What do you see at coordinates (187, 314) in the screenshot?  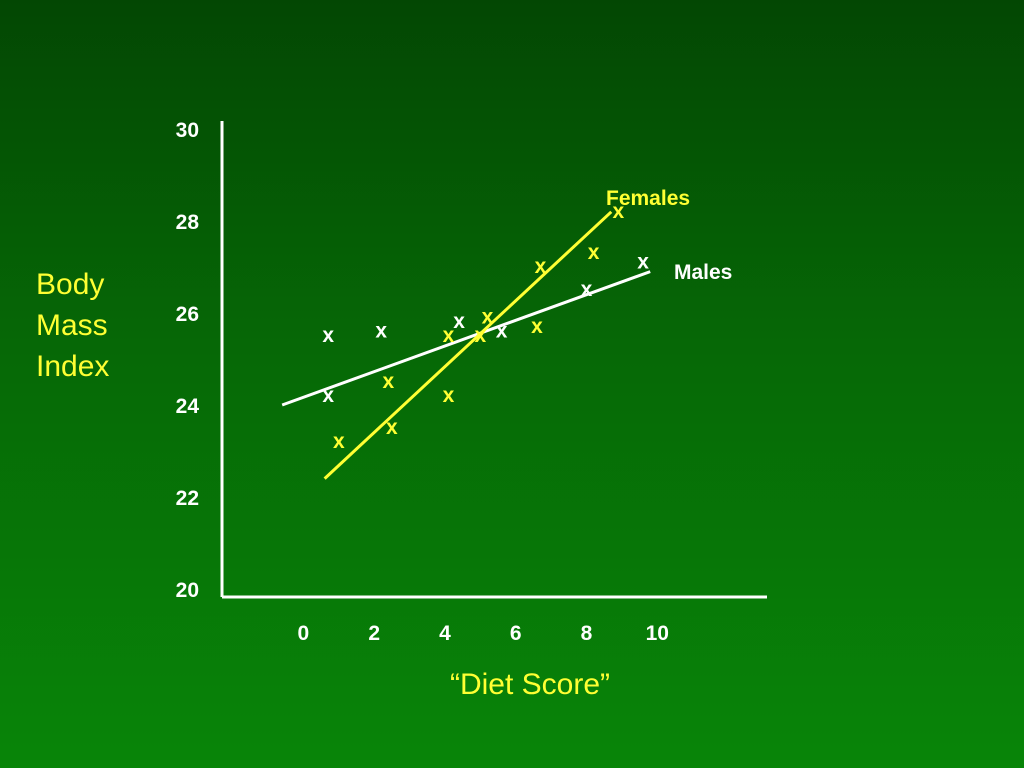 I see `y-tick-label: 26` at bounding box center [187, 314].